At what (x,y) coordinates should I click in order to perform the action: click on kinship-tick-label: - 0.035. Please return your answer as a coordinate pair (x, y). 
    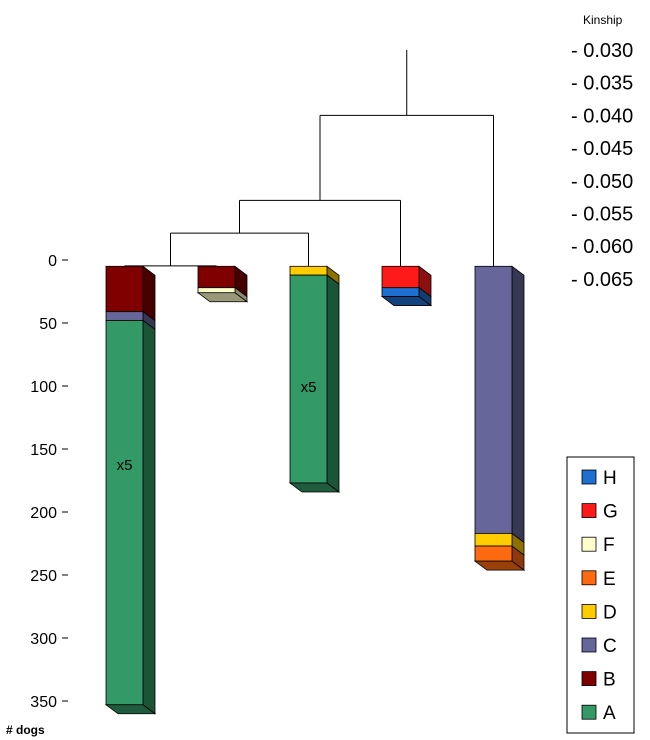
    Looking at the image, I should click on (602, 84).